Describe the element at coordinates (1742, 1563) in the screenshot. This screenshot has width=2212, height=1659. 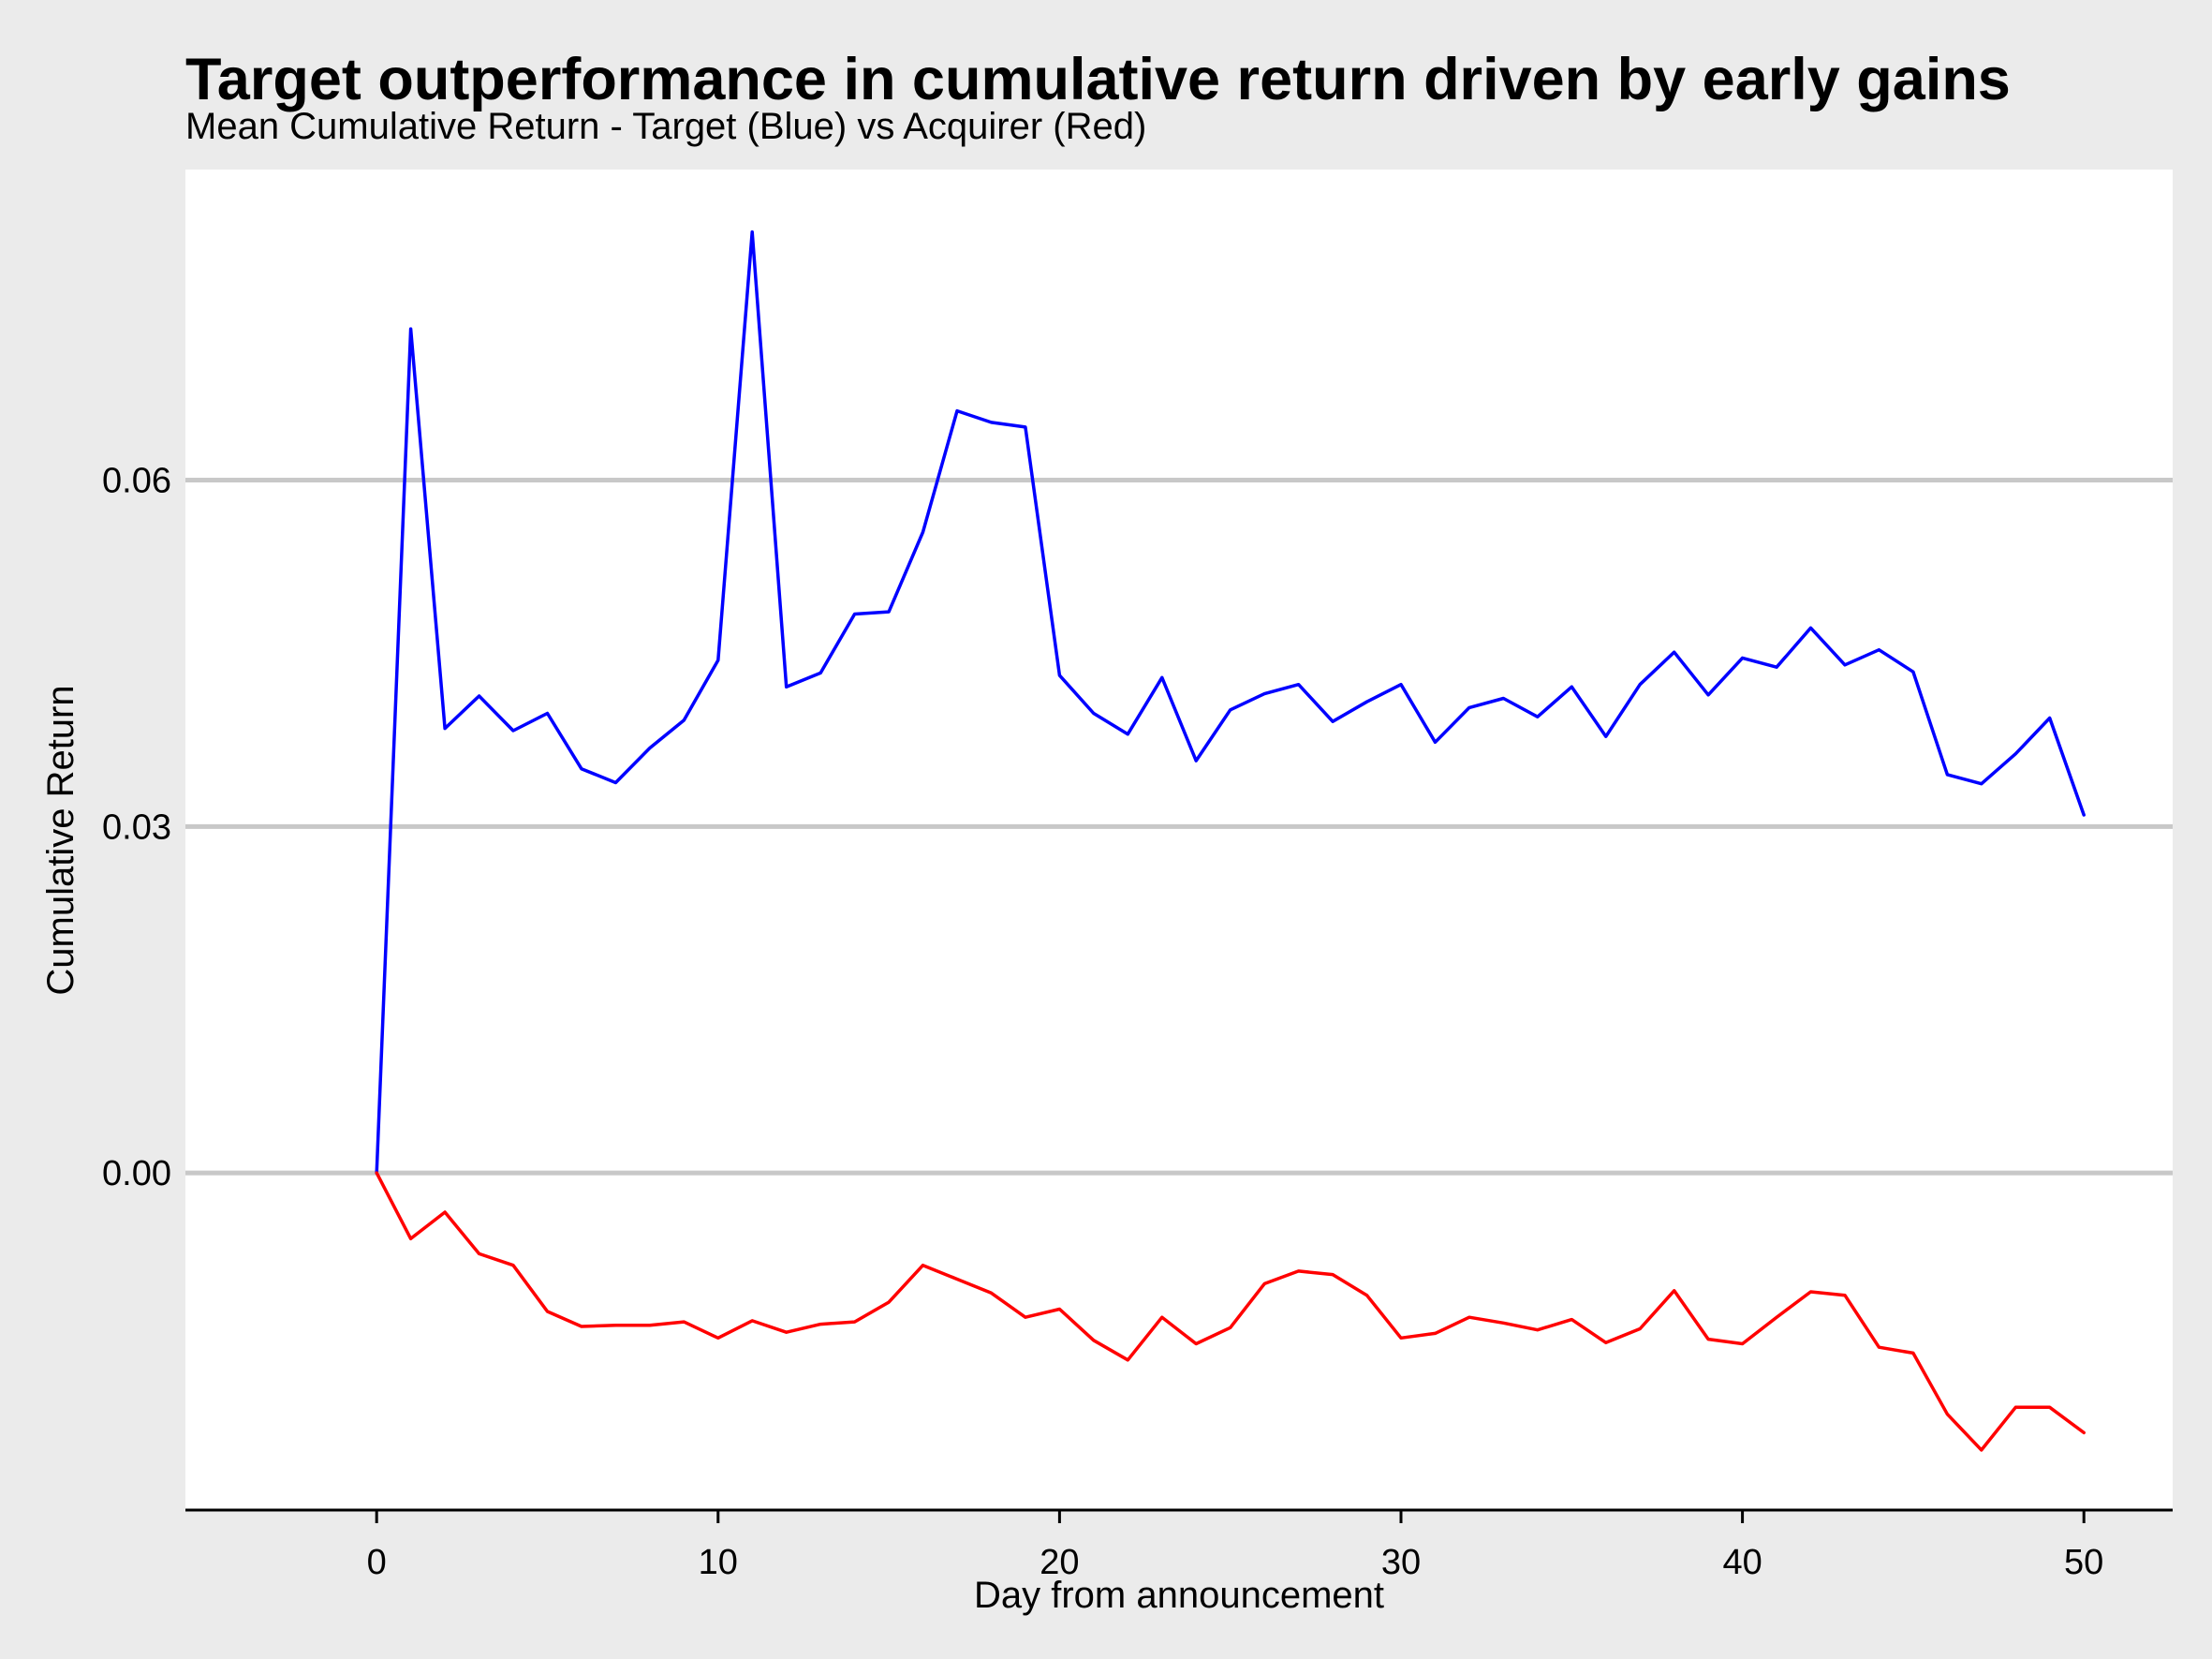
I see `x-tick-label: 40` at that location.